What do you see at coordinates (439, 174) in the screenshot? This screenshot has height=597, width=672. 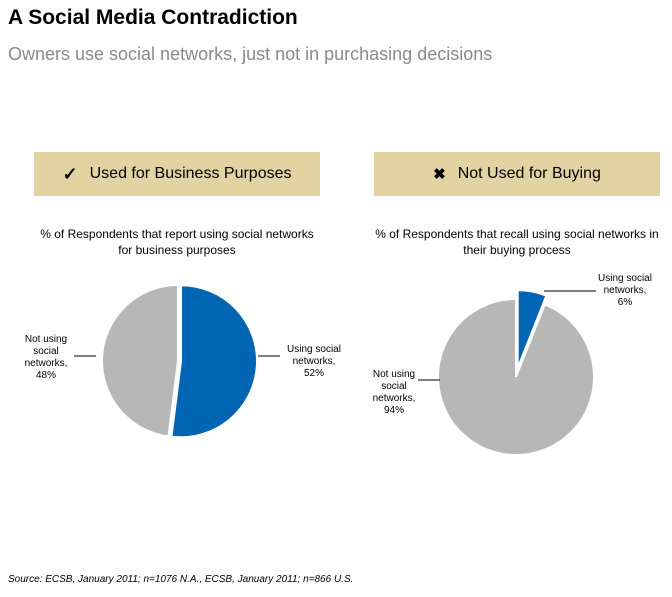 I see `cross-icon: ✖` at bounding box center [439, 174].